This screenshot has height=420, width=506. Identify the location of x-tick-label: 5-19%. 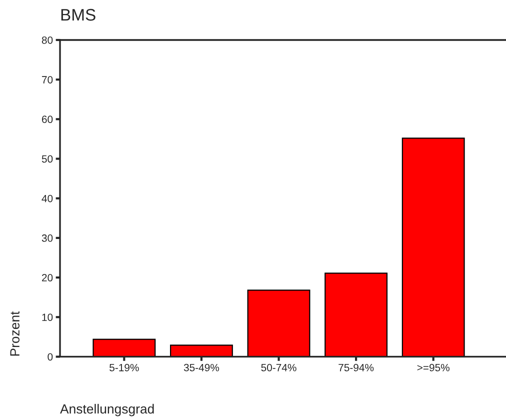
(124, 368).